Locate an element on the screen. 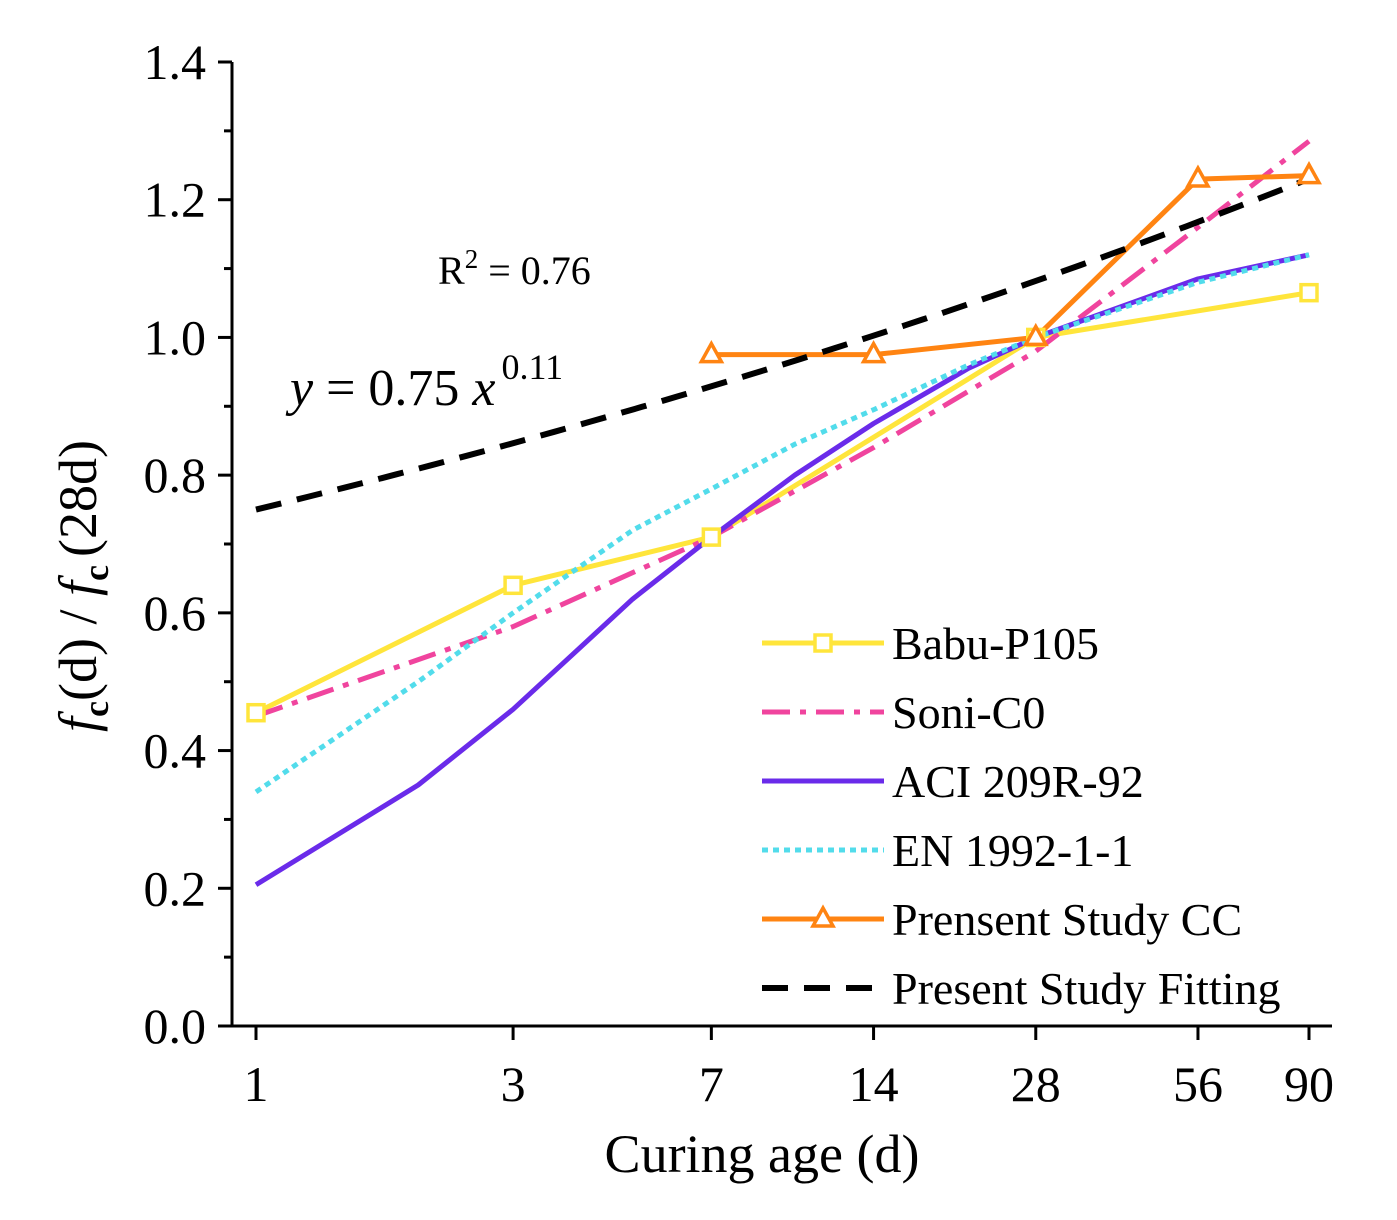 This screenshot has height=1220, width=1397. x-tick-label: 7 is located at coordinates (711, 1084).